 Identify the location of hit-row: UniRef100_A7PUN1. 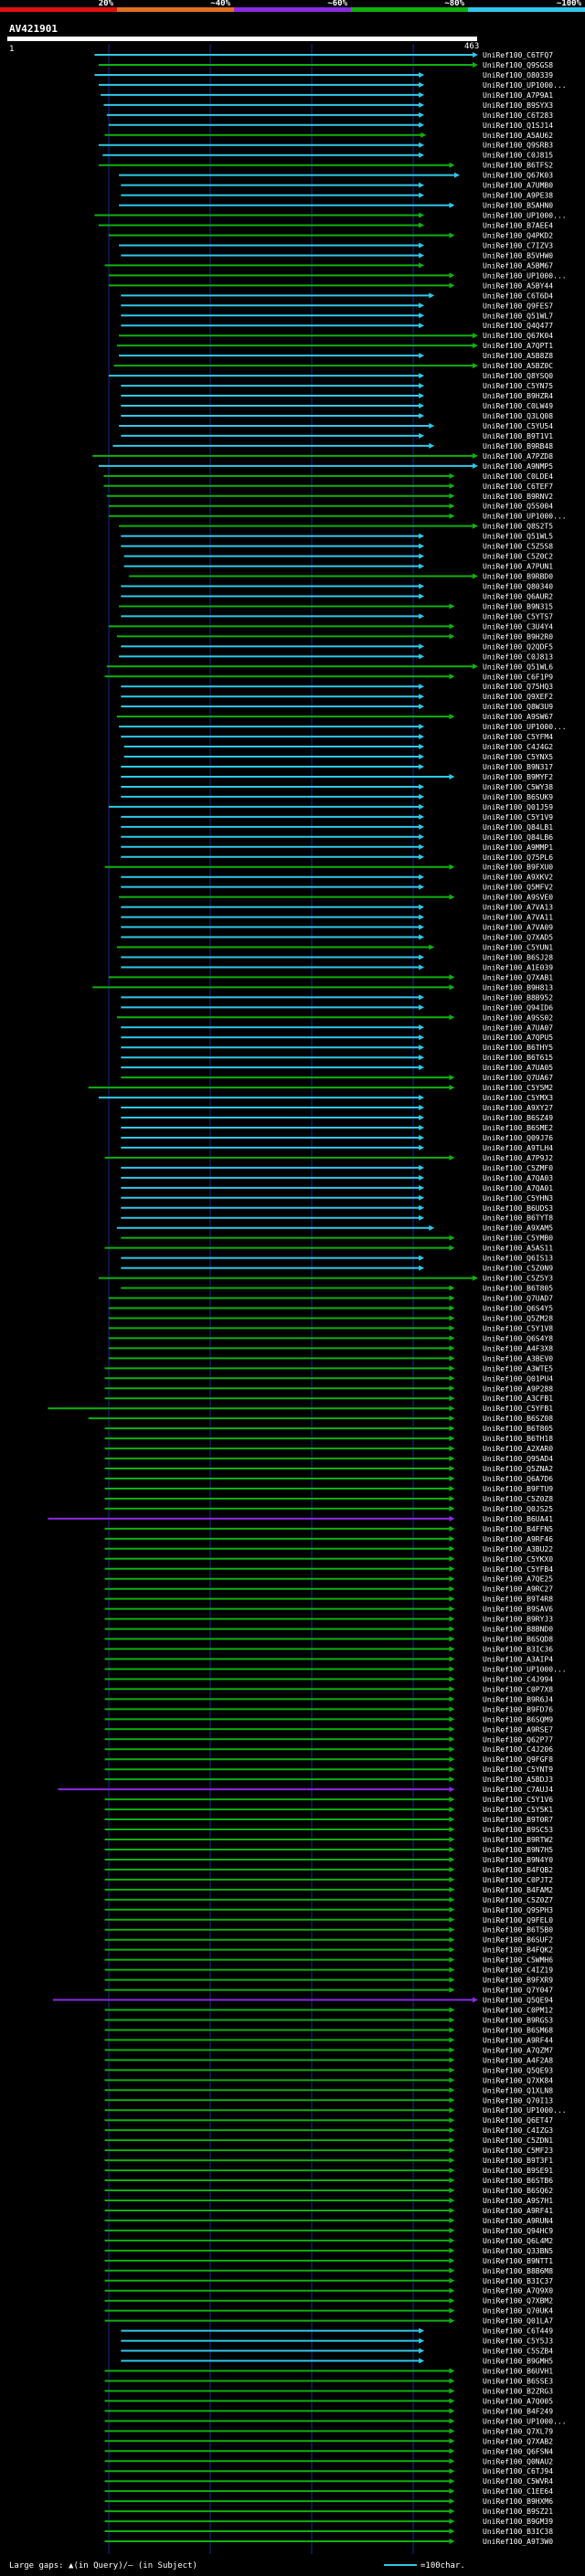
(339, 567).